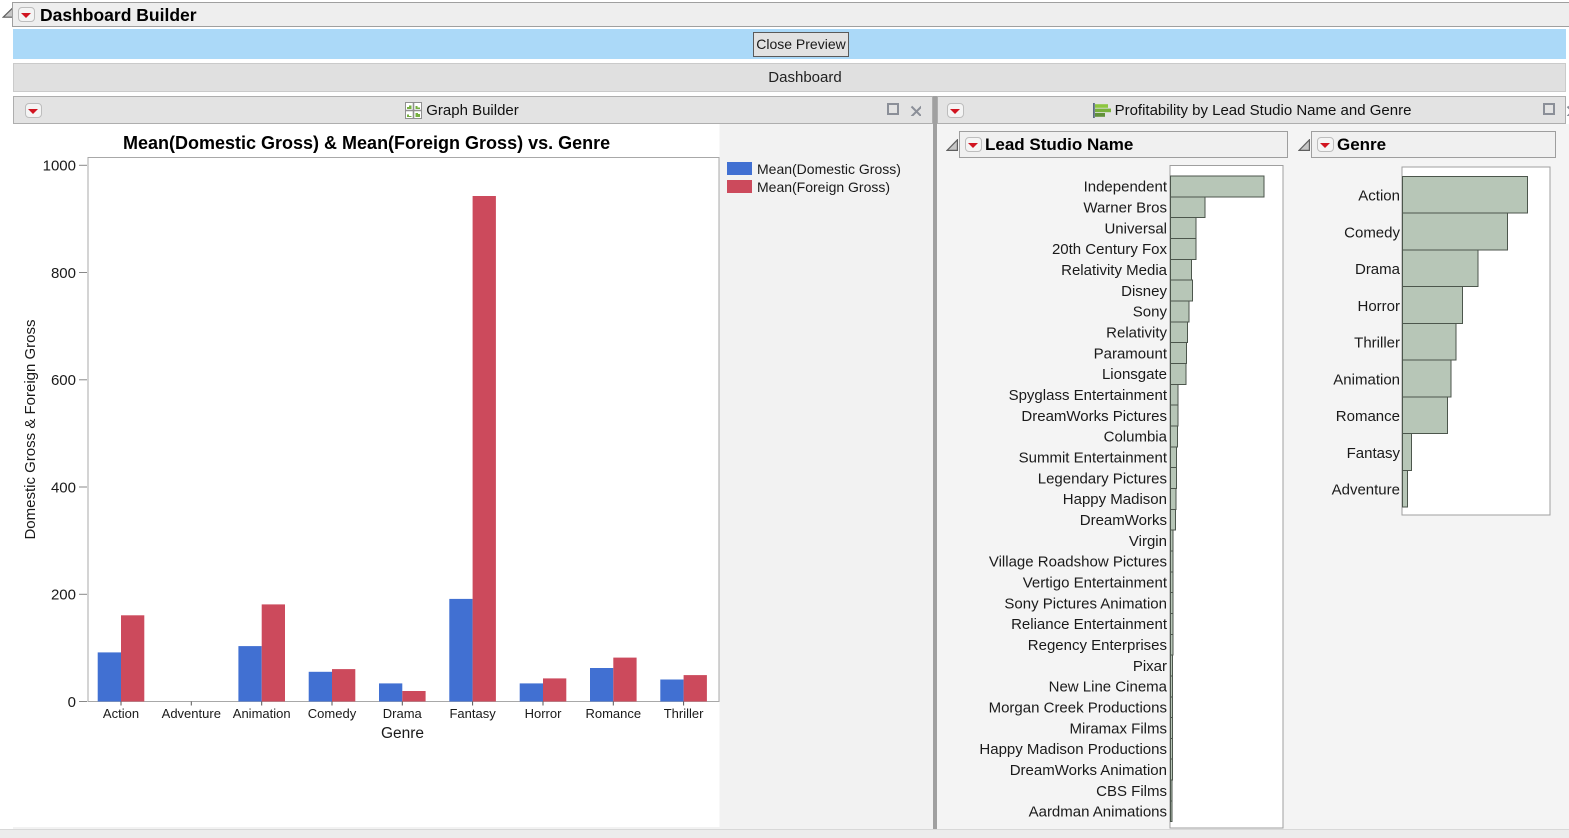 The image size is (1569, 838). I want to click on svg-text: Happy Madison, so click(1115, 499).